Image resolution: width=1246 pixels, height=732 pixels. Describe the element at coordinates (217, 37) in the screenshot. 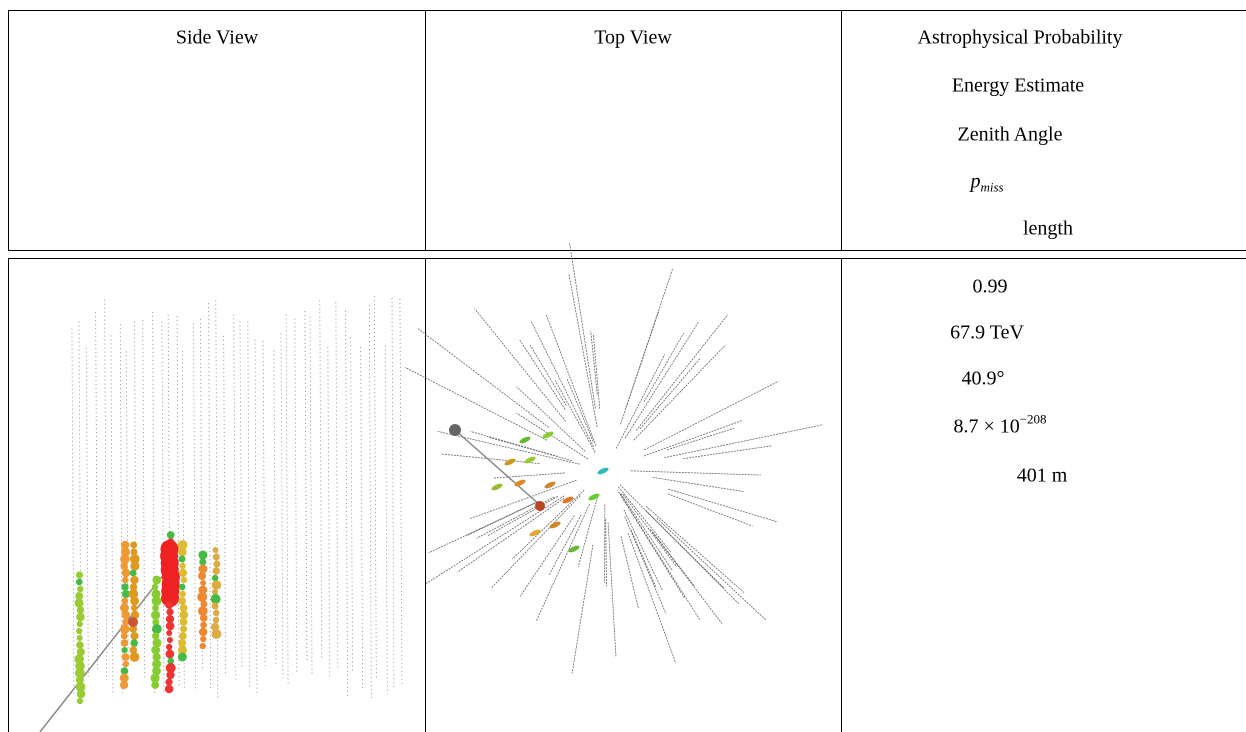

I see `column-header: Side View` at that location.